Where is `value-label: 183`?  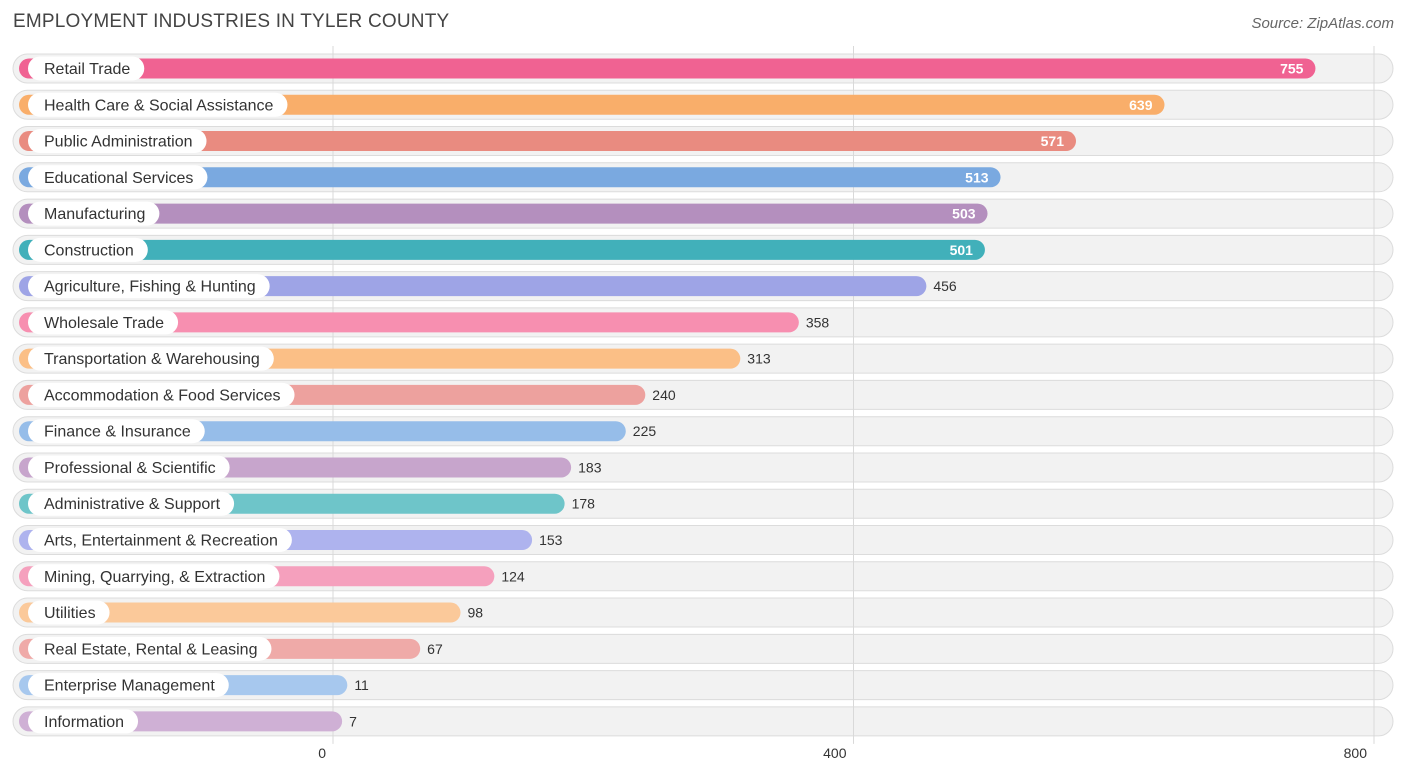 value-label: 183 is located at coordinates (590, 467).